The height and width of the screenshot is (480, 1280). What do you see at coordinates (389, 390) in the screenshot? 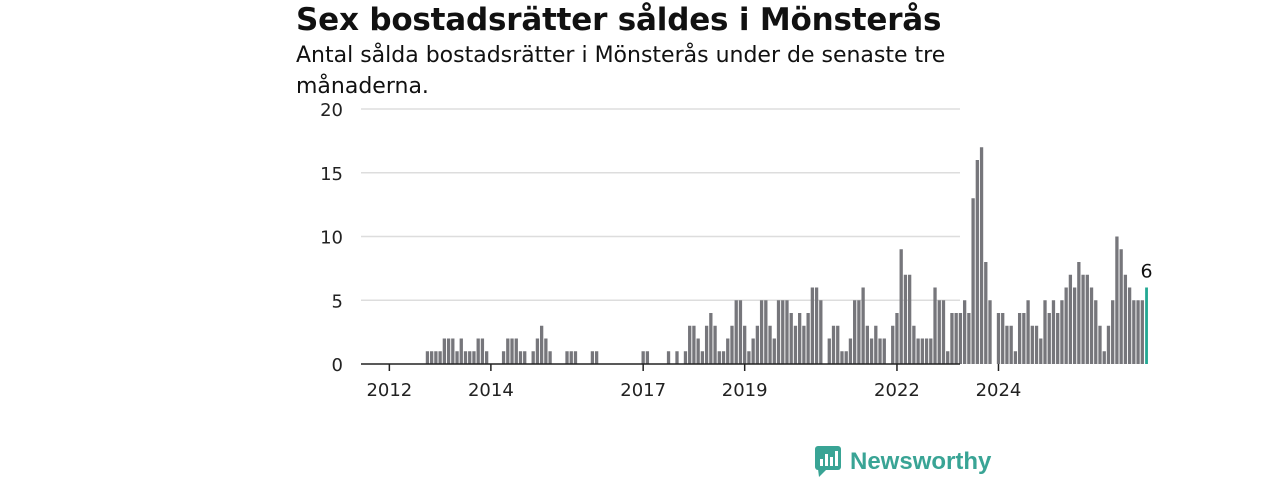
I see `x-tick-label: 2012` at bounding box center [389, 390].